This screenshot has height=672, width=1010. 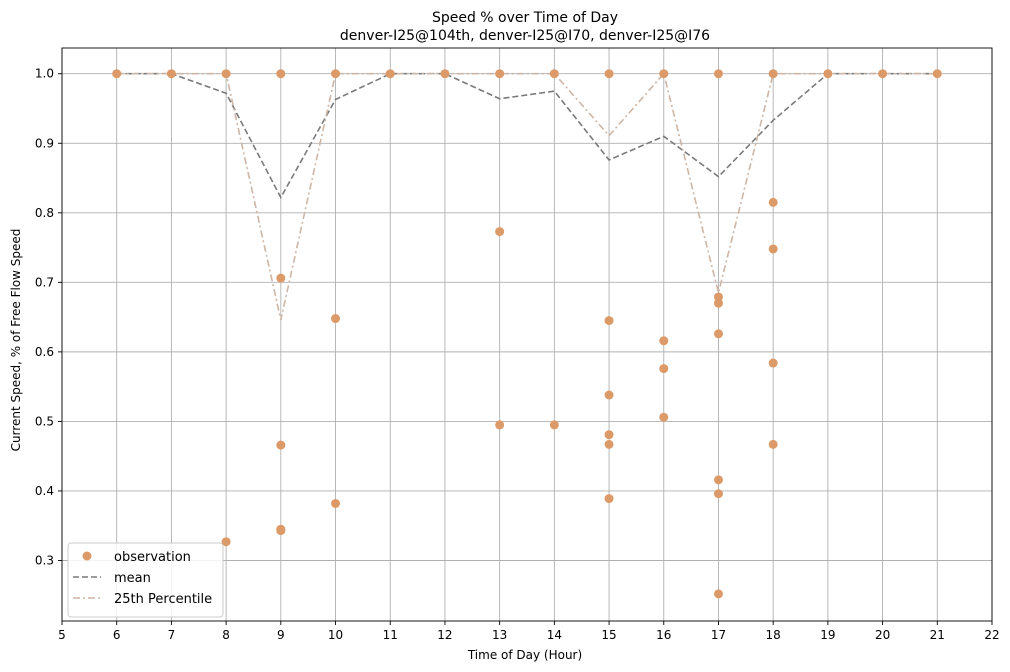 I want to click on legend-observation-label: observation, so click(x=152, y=557).